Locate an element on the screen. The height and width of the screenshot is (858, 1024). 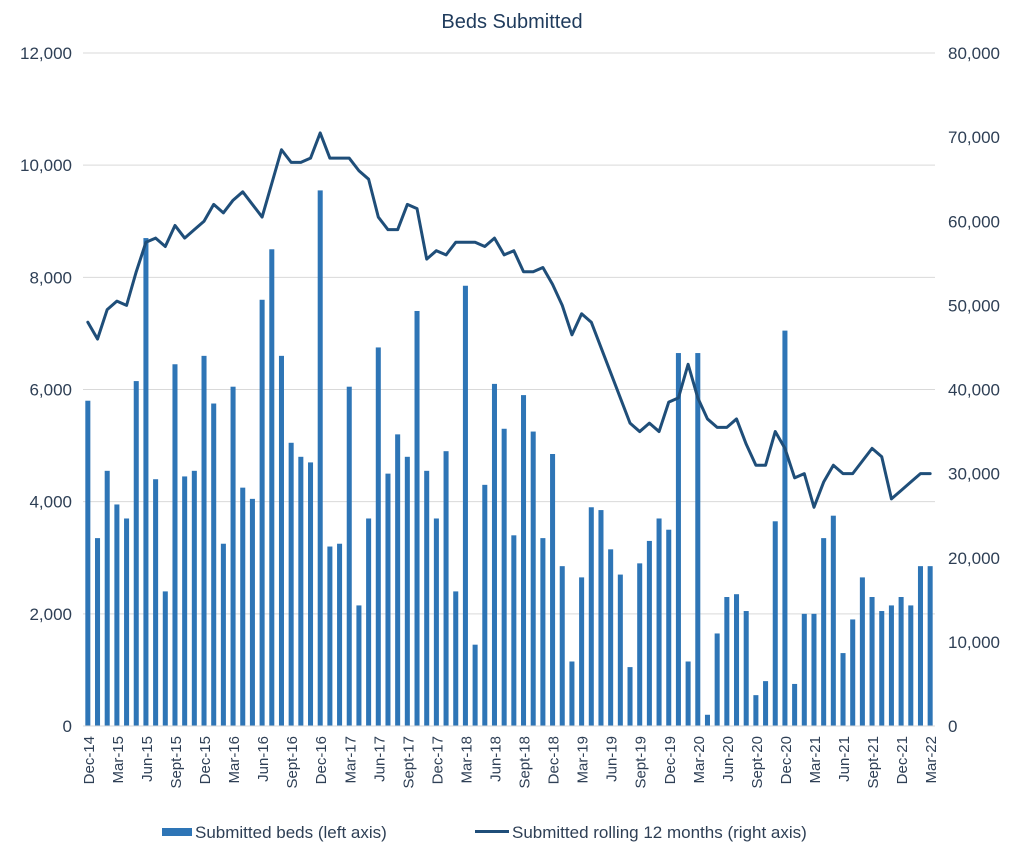
right-tick-label: 80,000 is located at coordinates (974, 53).